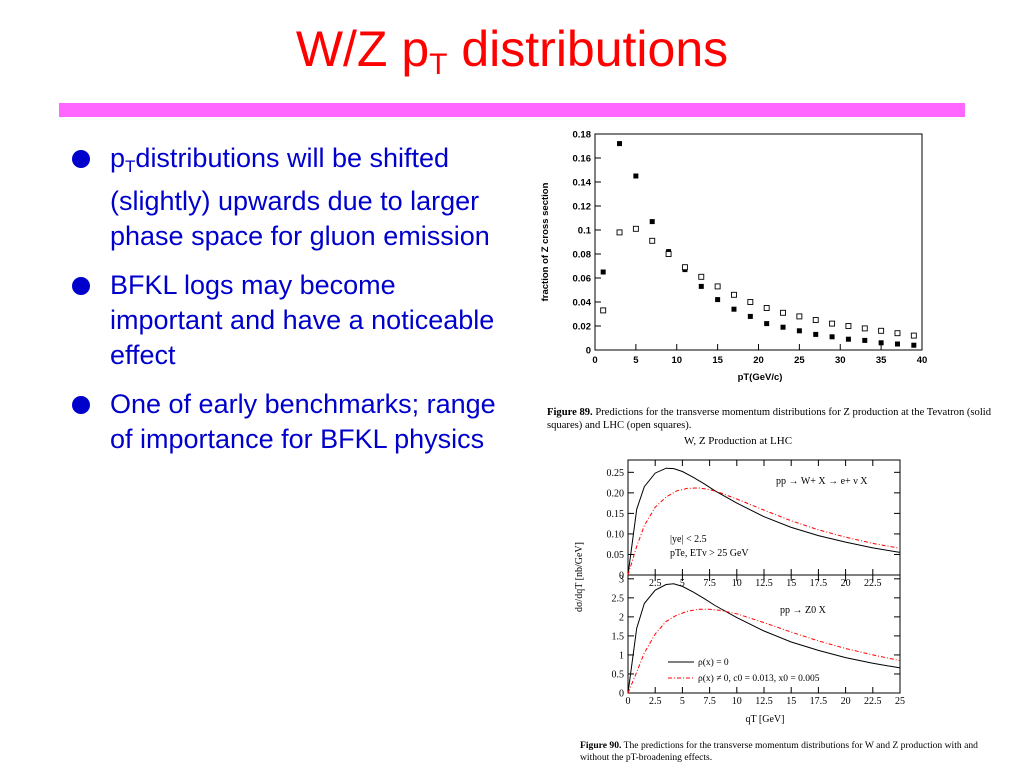 This screenshot has width=1024, height=768. What do you see at coordinates (582, 159) in the screenshot?
I see `y-tick-label: 0.16` at bounding box center [582, 159].